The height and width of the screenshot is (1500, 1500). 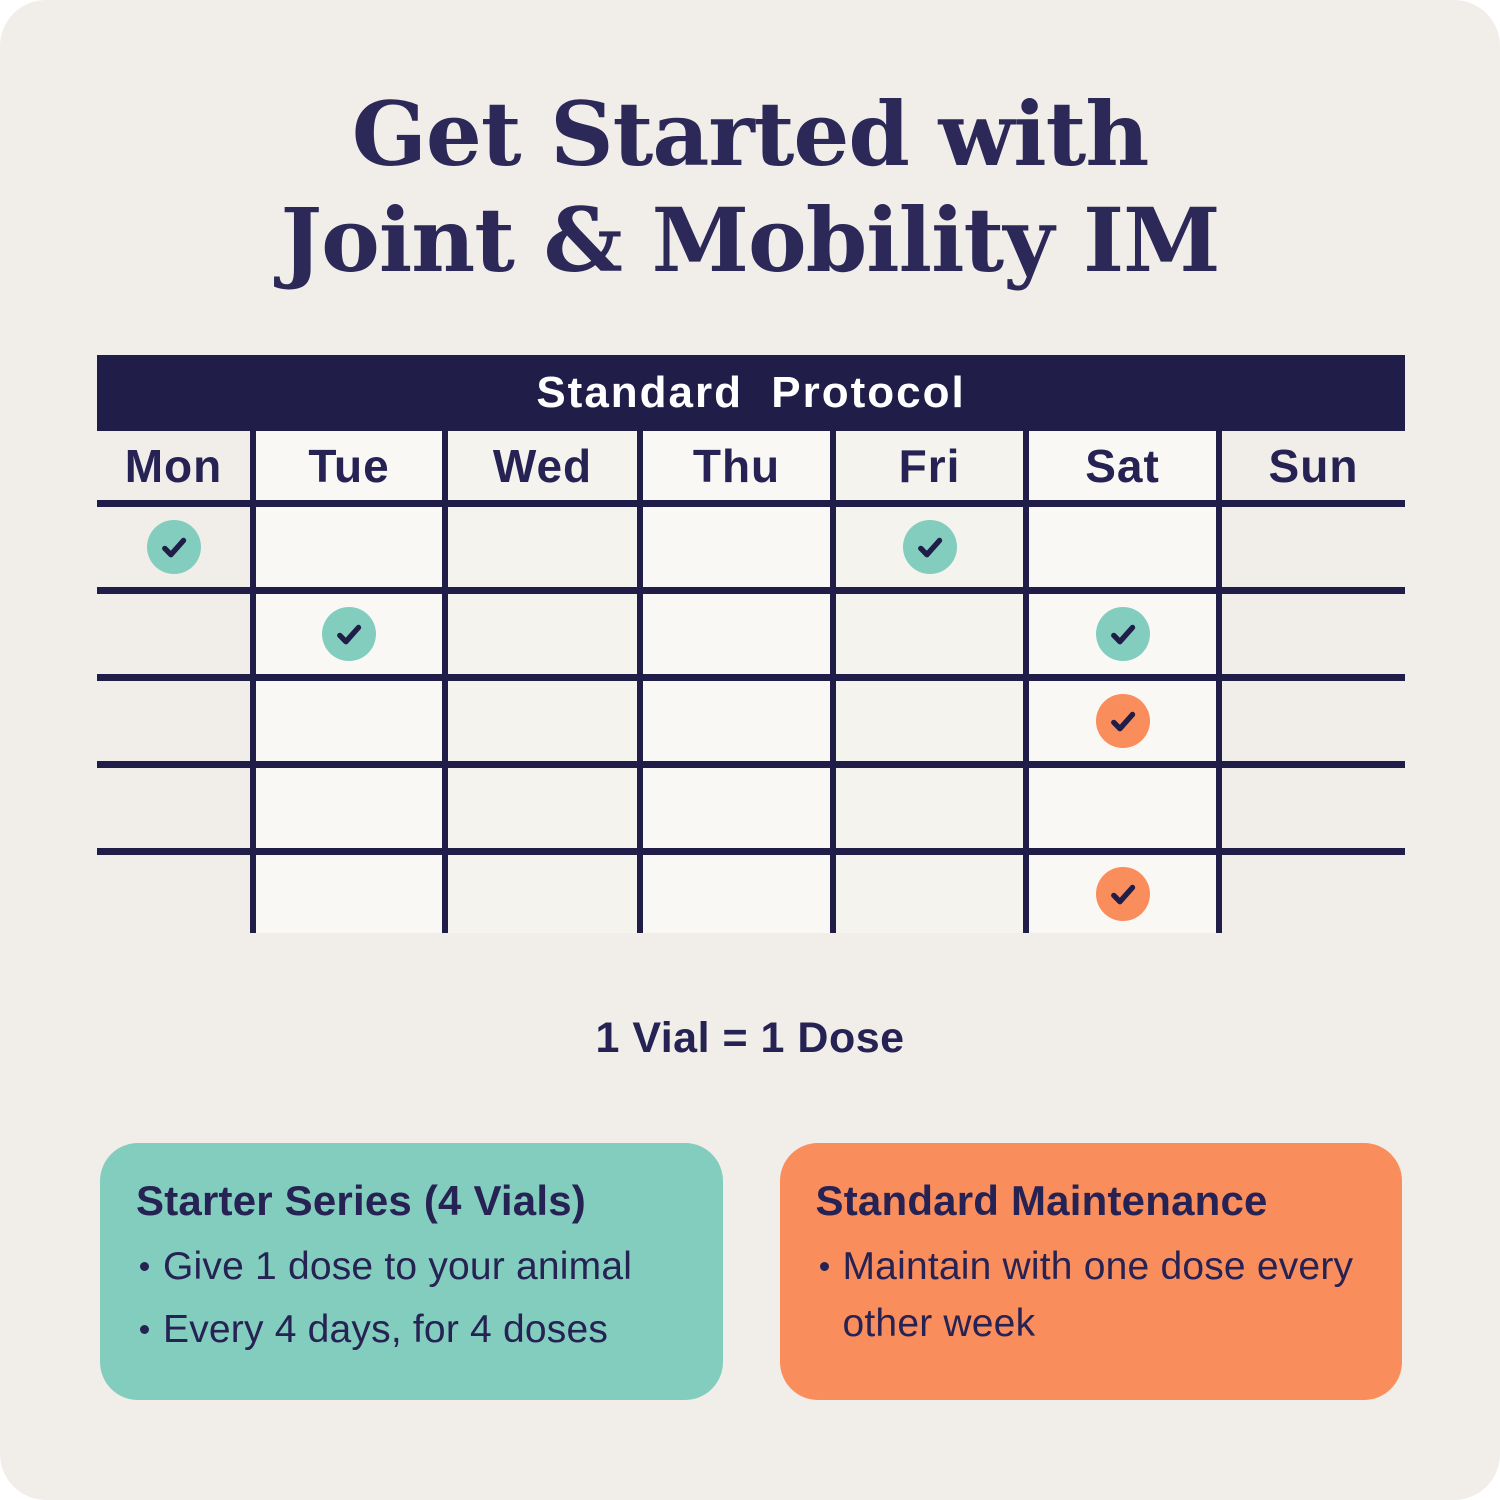 I want to click on bullet-item: Maintain with one dose every other week, so click(x=1091, y=1295).